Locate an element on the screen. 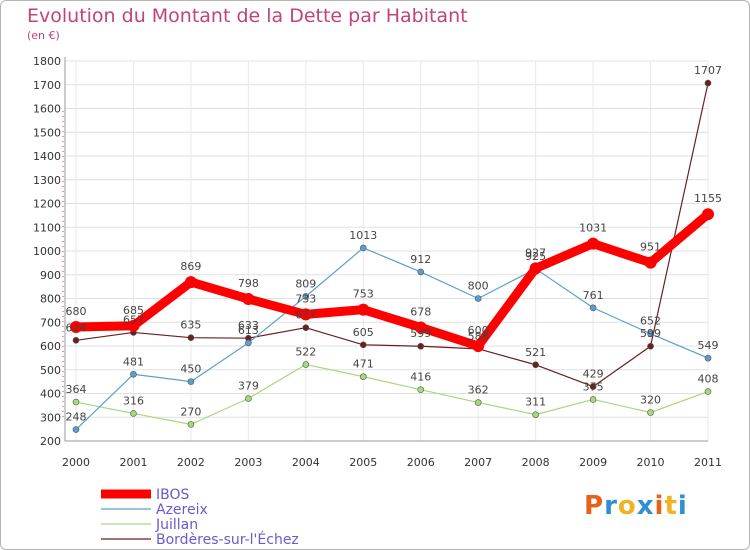 This screenshot has height=550, width=750. data-label: 605 is located at coordinates (363, 332).